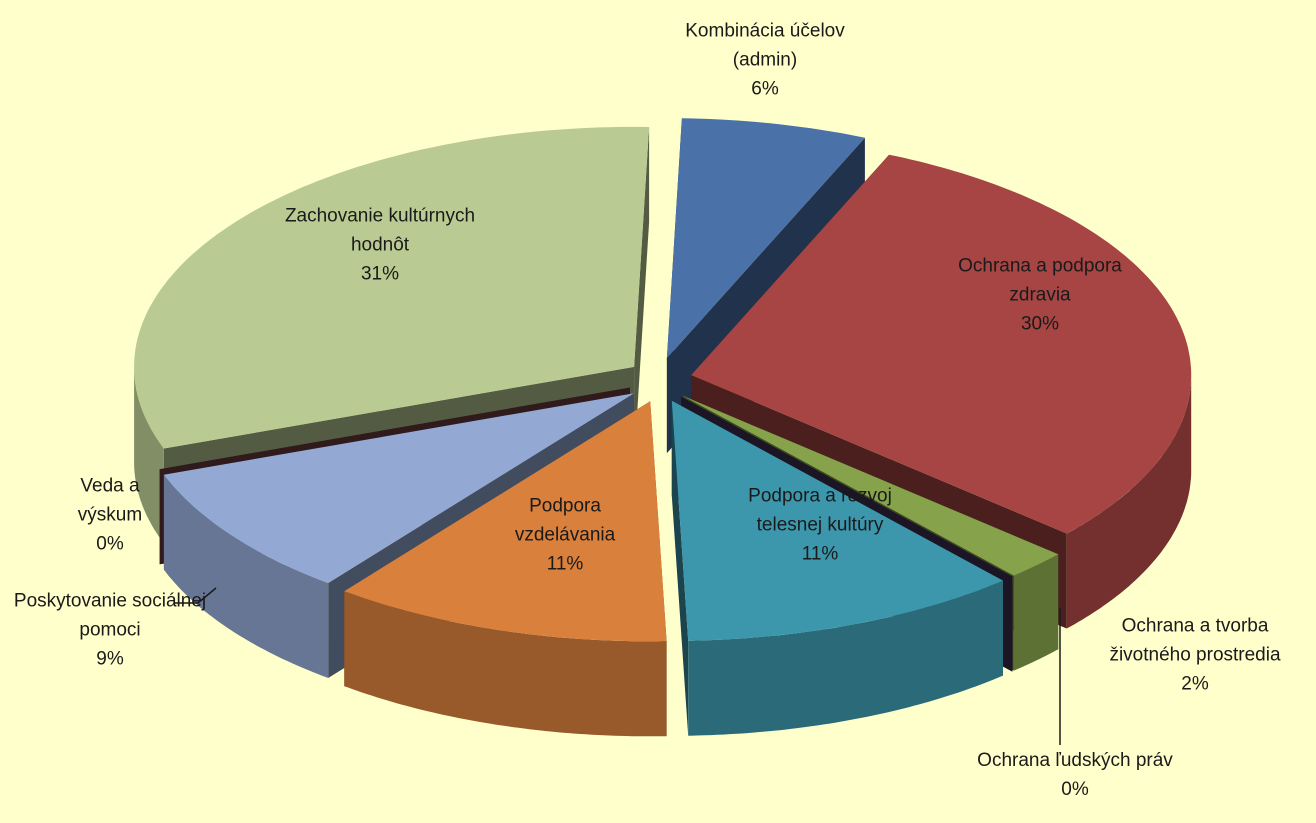 The image size is (1316, 823). Describe the element at coordinates (1195, 684) in the screenshot. I see `value-label: 2%` at that location.